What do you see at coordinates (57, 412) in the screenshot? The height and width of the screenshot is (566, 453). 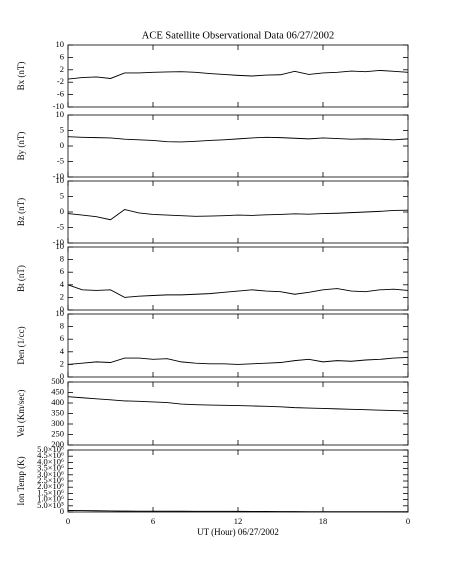 I see `y-tick-label: 350` at bounding box center [57, 412].